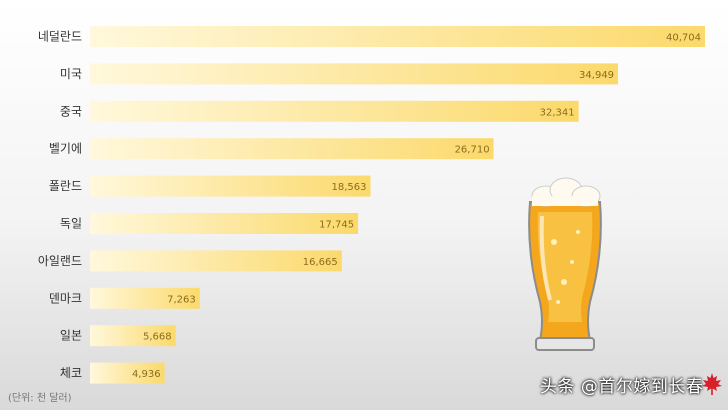 The width and height of the screenshot is (728, 410). I want to click on value-label: 5,668, so click(157, 337).